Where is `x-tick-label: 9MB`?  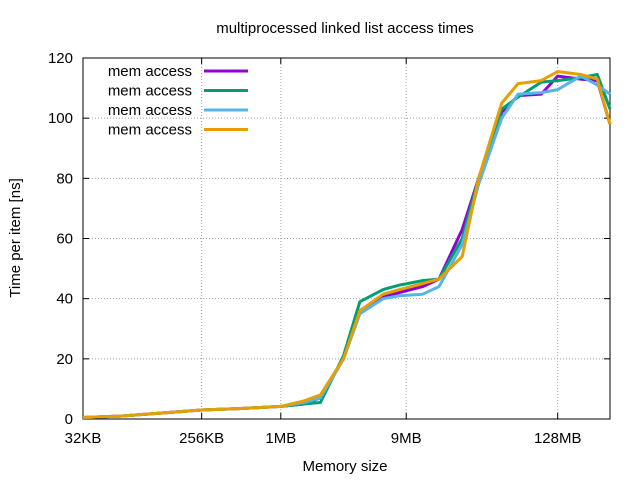 x-tick-label: 9MB is located at coordinates (406, 438).